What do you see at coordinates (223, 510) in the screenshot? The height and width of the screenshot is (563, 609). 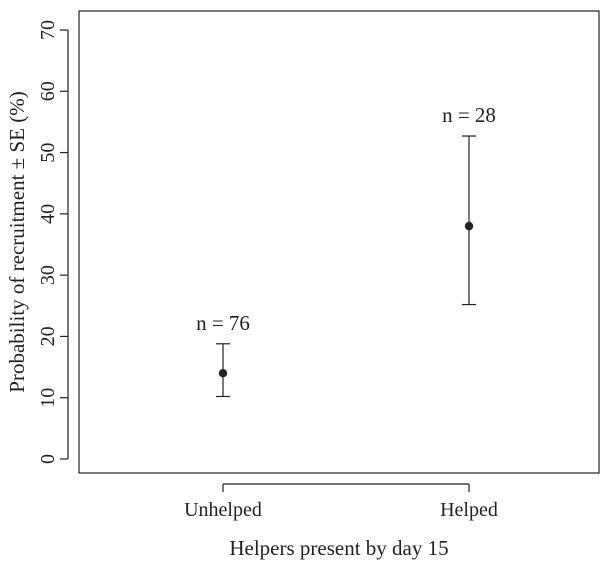 I see `x-tick-label: Unhelped` at bounding box center [223, 510].